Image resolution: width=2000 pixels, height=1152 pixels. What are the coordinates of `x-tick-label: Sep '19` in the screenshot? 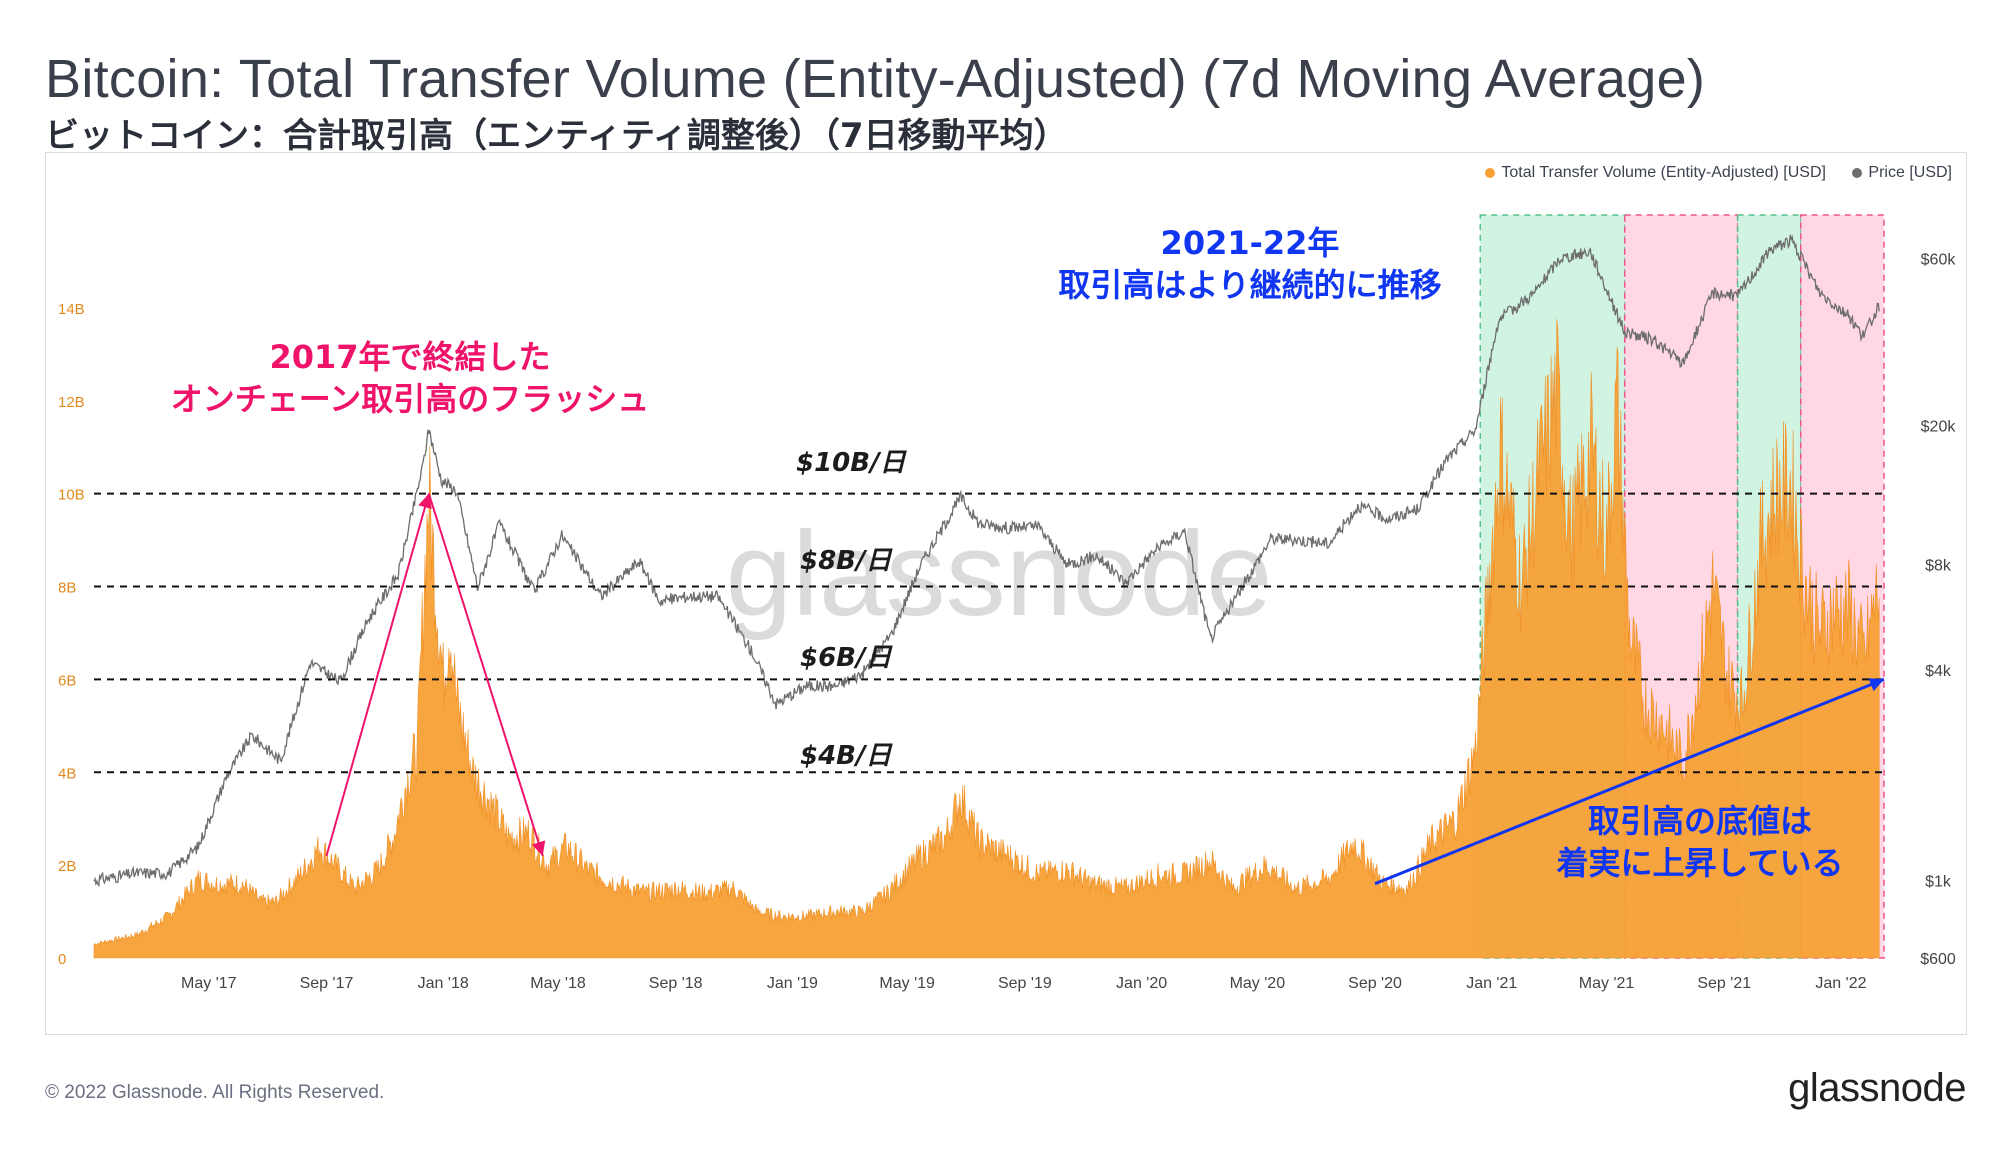 It's located at (1025, 983).